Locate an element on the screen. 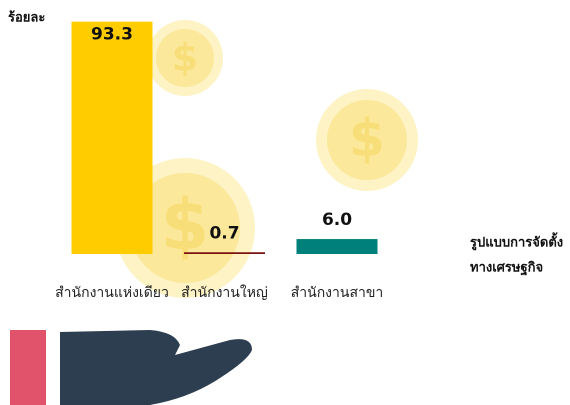  x-tick-label: สำนักงานแห่งเดียว is located at coordinates (112, 293).